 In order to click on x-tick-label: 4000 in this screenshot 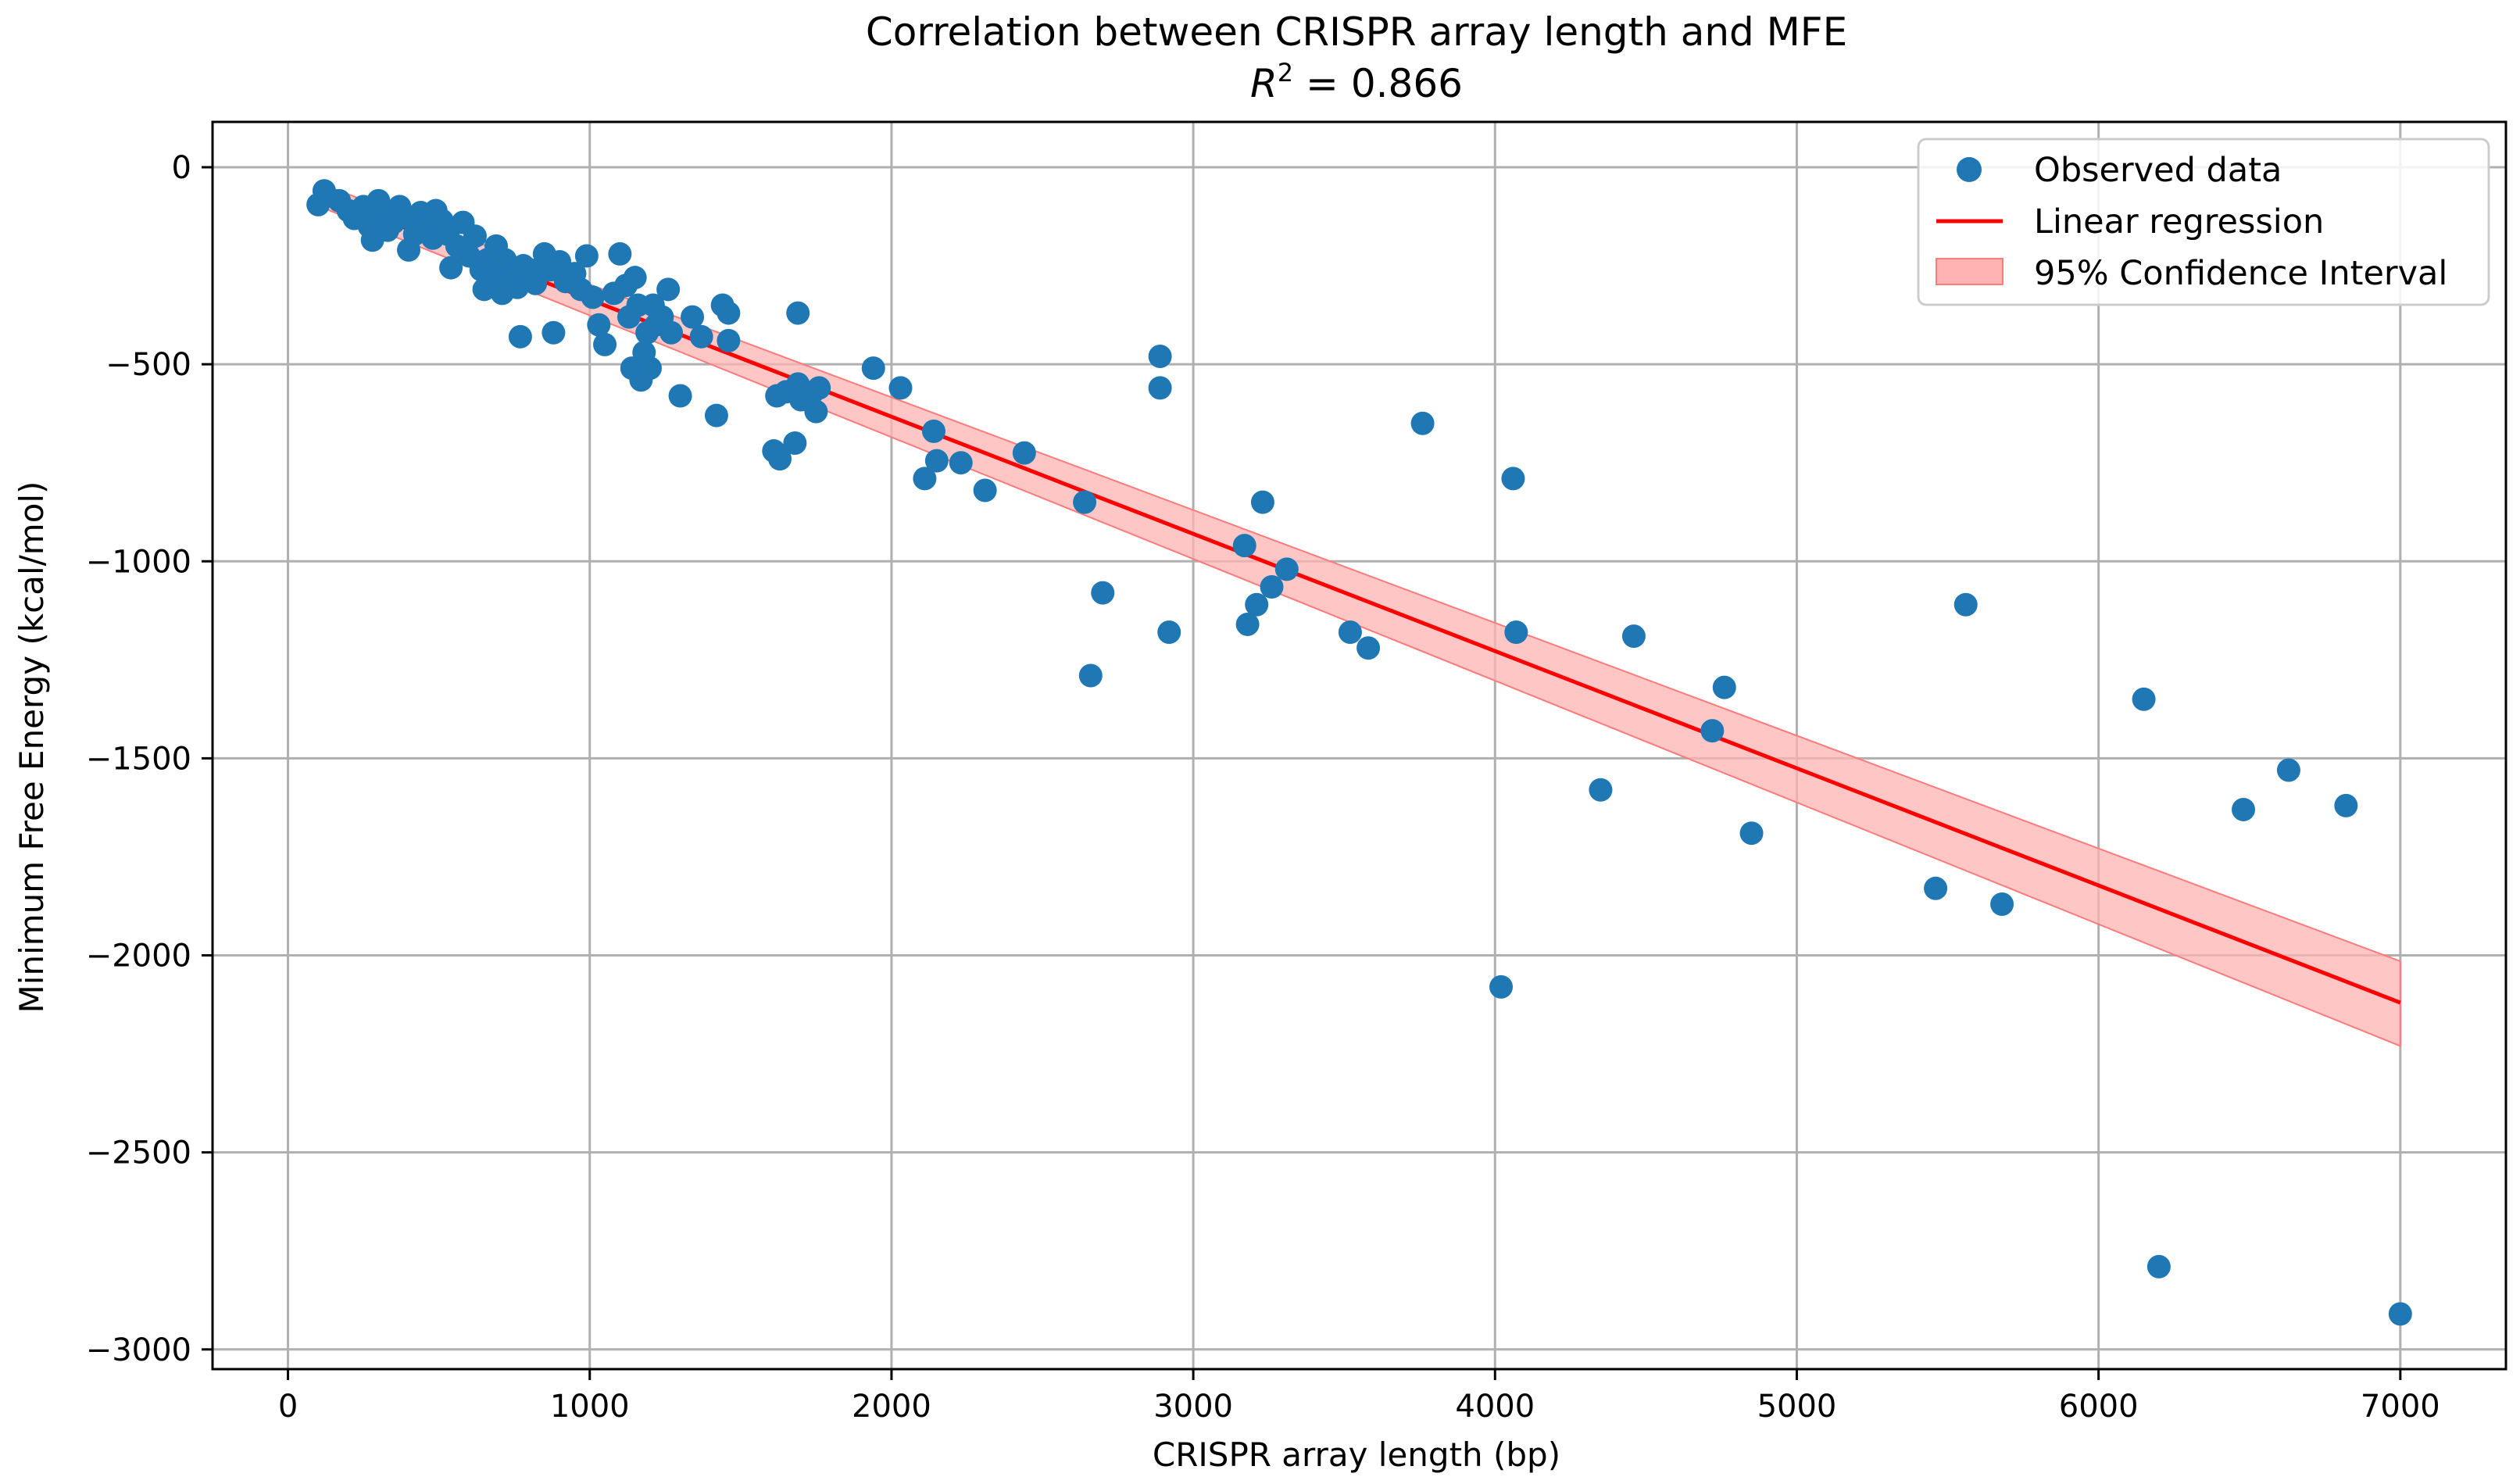, I will do `click(1495, 1407)`.